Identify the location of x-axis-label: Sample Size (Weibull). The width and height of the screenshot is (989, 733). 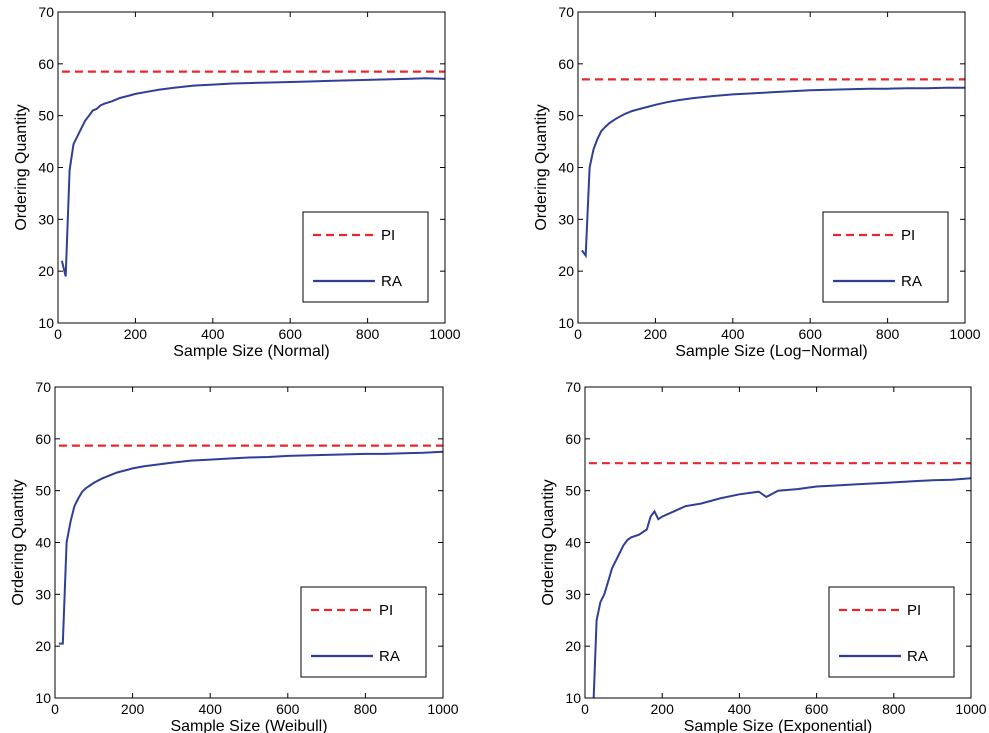
(248, 725).